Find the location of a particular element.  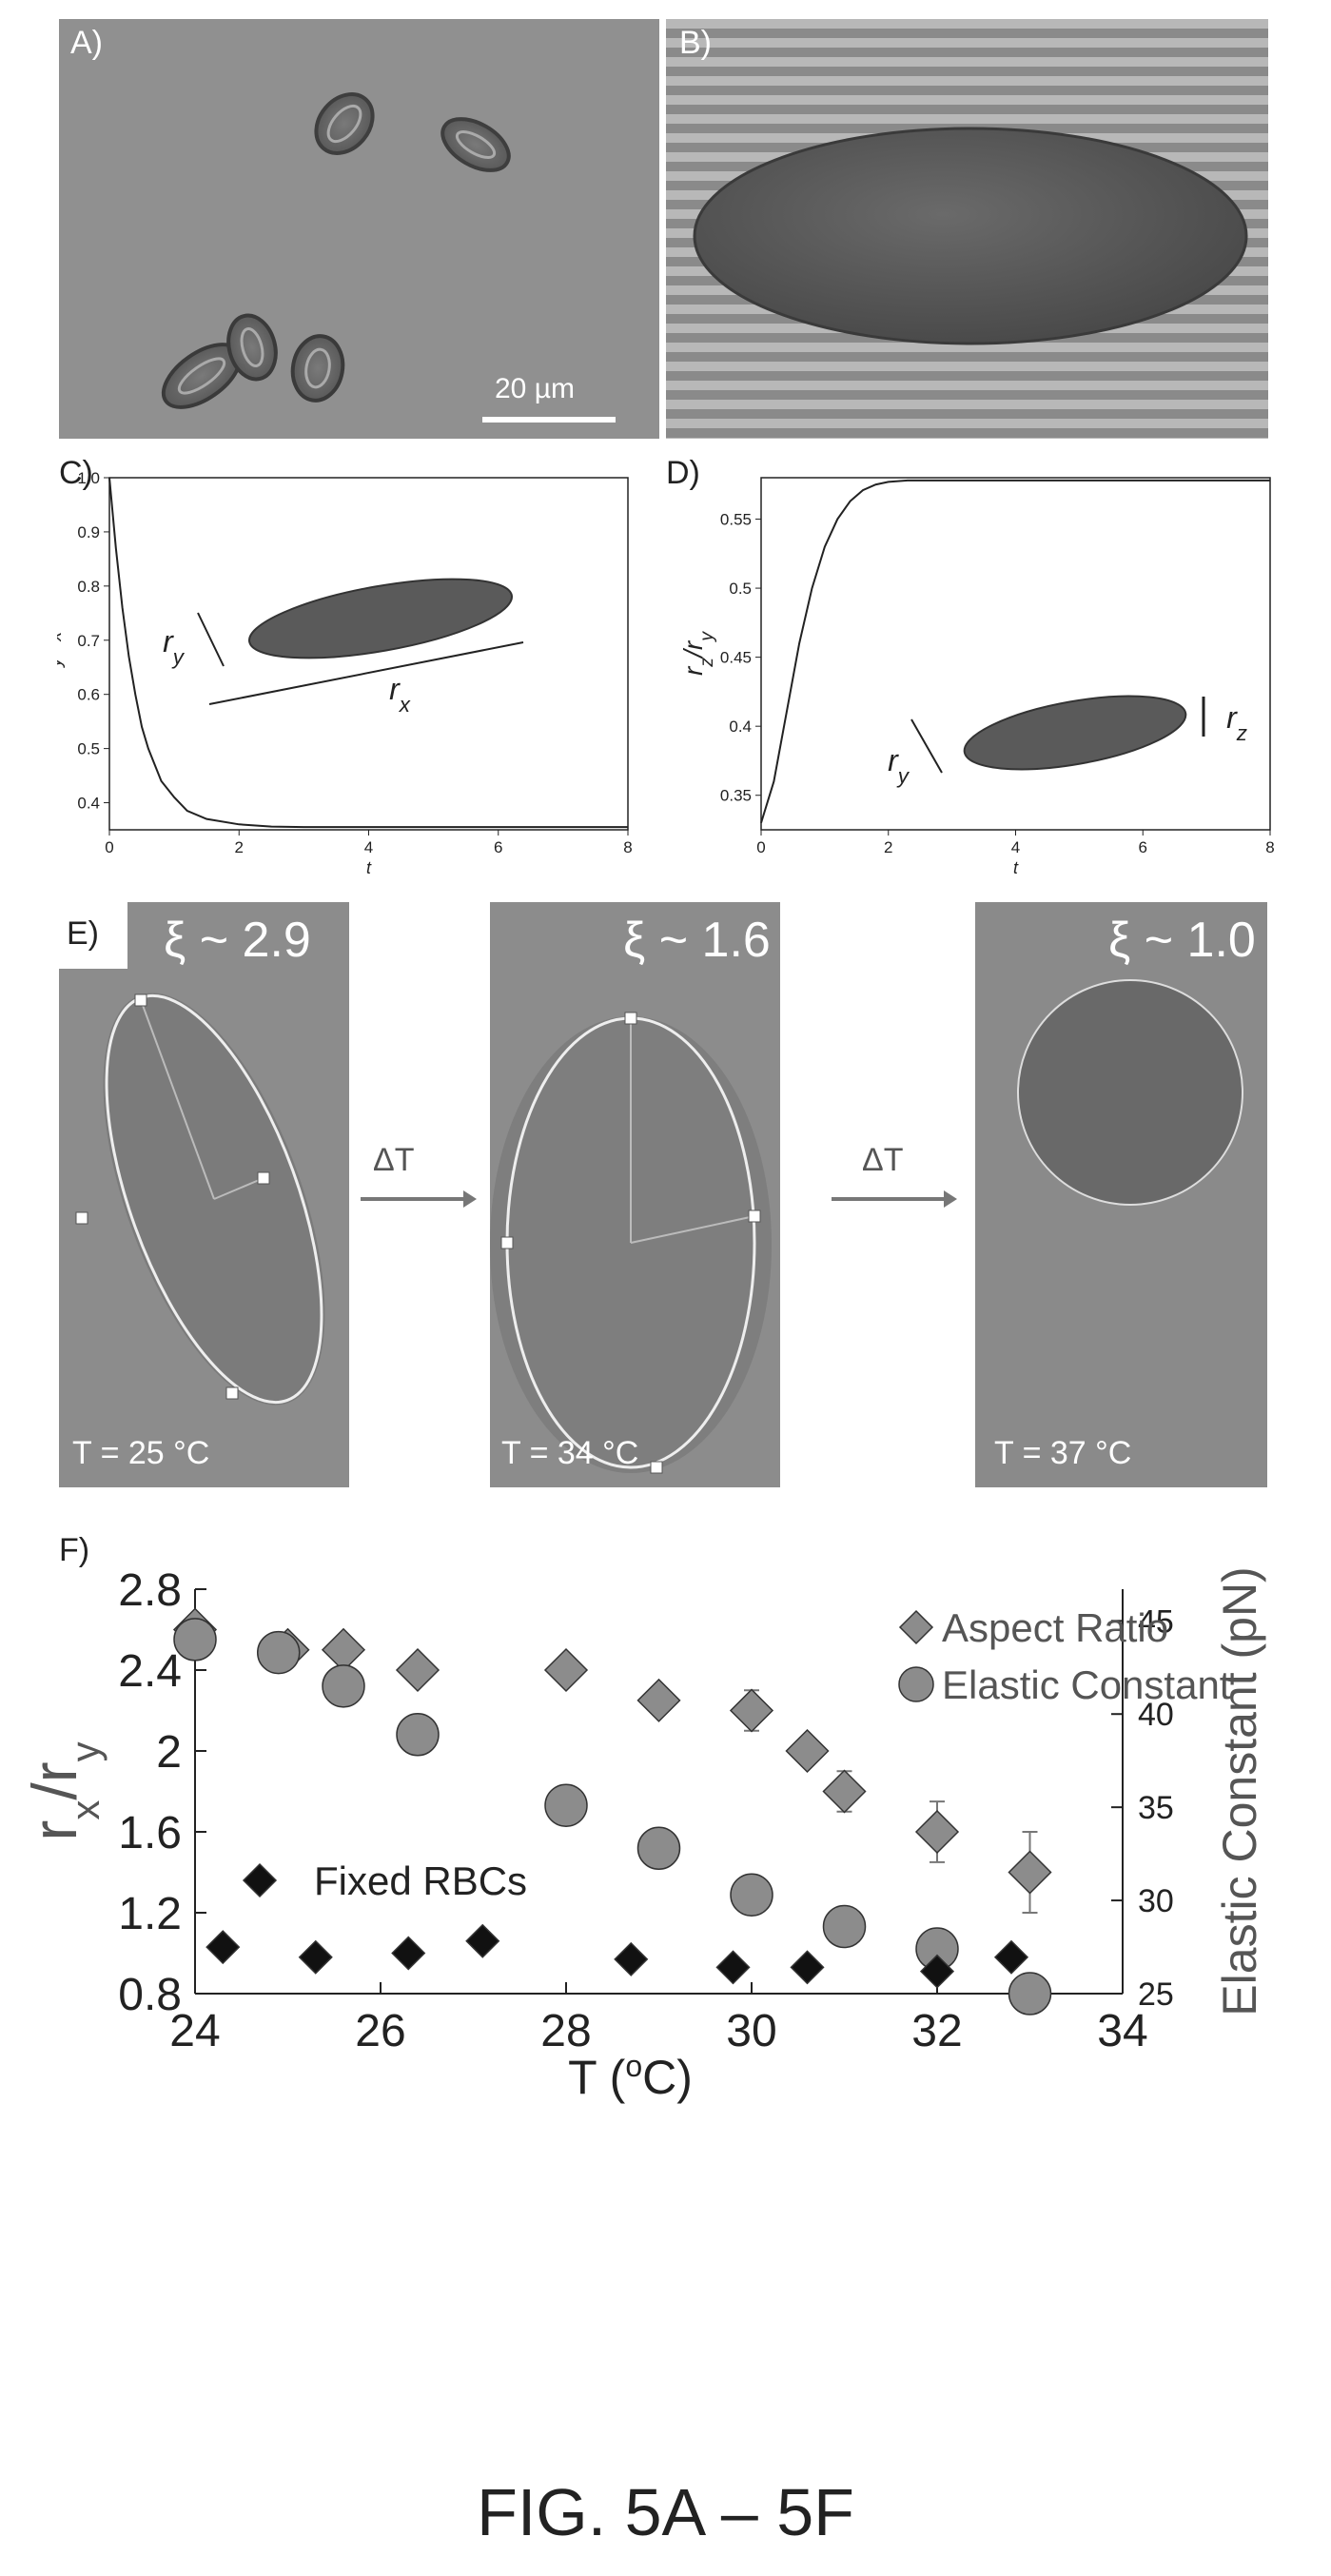

panel-a-cells is located at coordinates (388, 257).